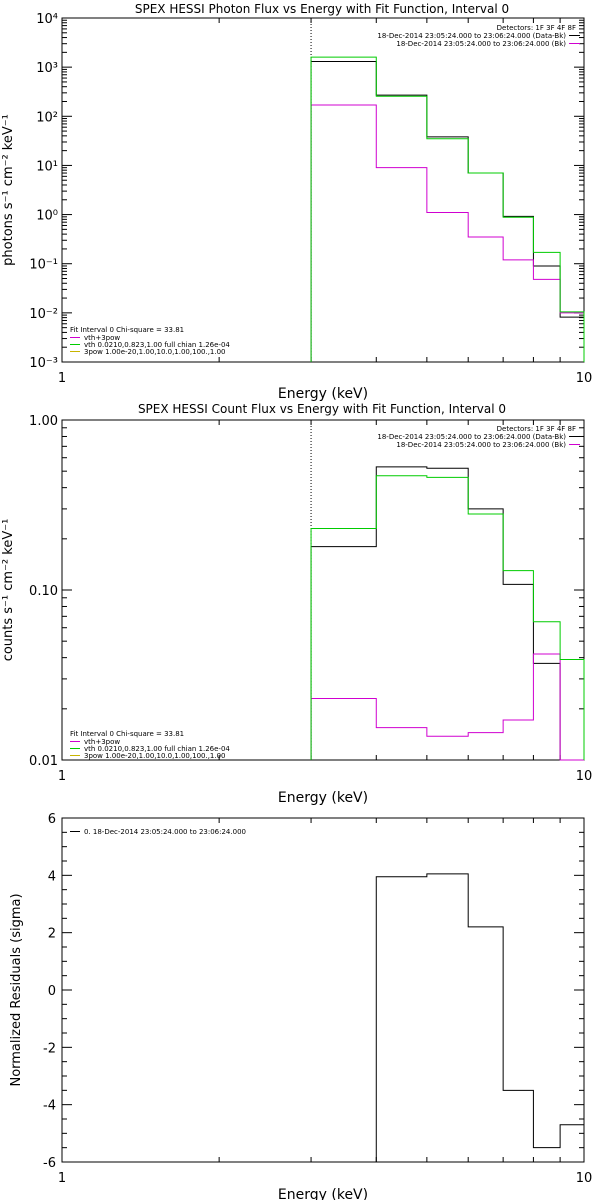 The image size is (600, 1200). Describe the element at coordinates (43, 265) in the screenshot. I see `photon-flux-y-tick-label: 10⁻¹` at that location.